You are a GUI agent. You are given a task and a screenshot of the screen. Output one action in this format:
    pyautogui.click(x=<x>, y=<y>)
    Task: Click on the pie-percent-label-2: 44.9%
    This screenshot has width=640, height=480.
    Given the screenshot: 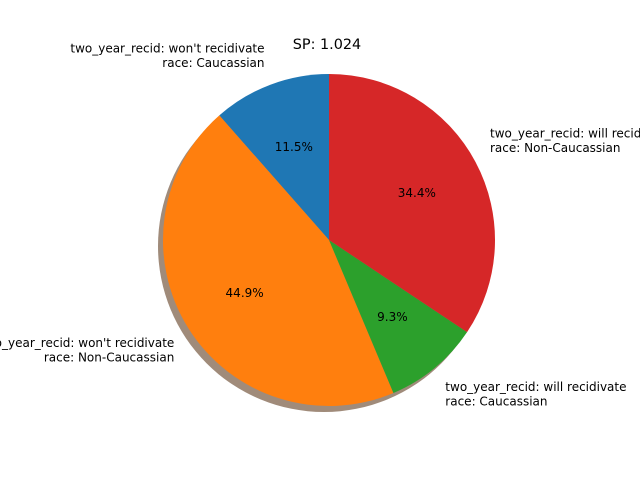 What is the action you would take?
    pyautogui.click(x=245, y=293)
    